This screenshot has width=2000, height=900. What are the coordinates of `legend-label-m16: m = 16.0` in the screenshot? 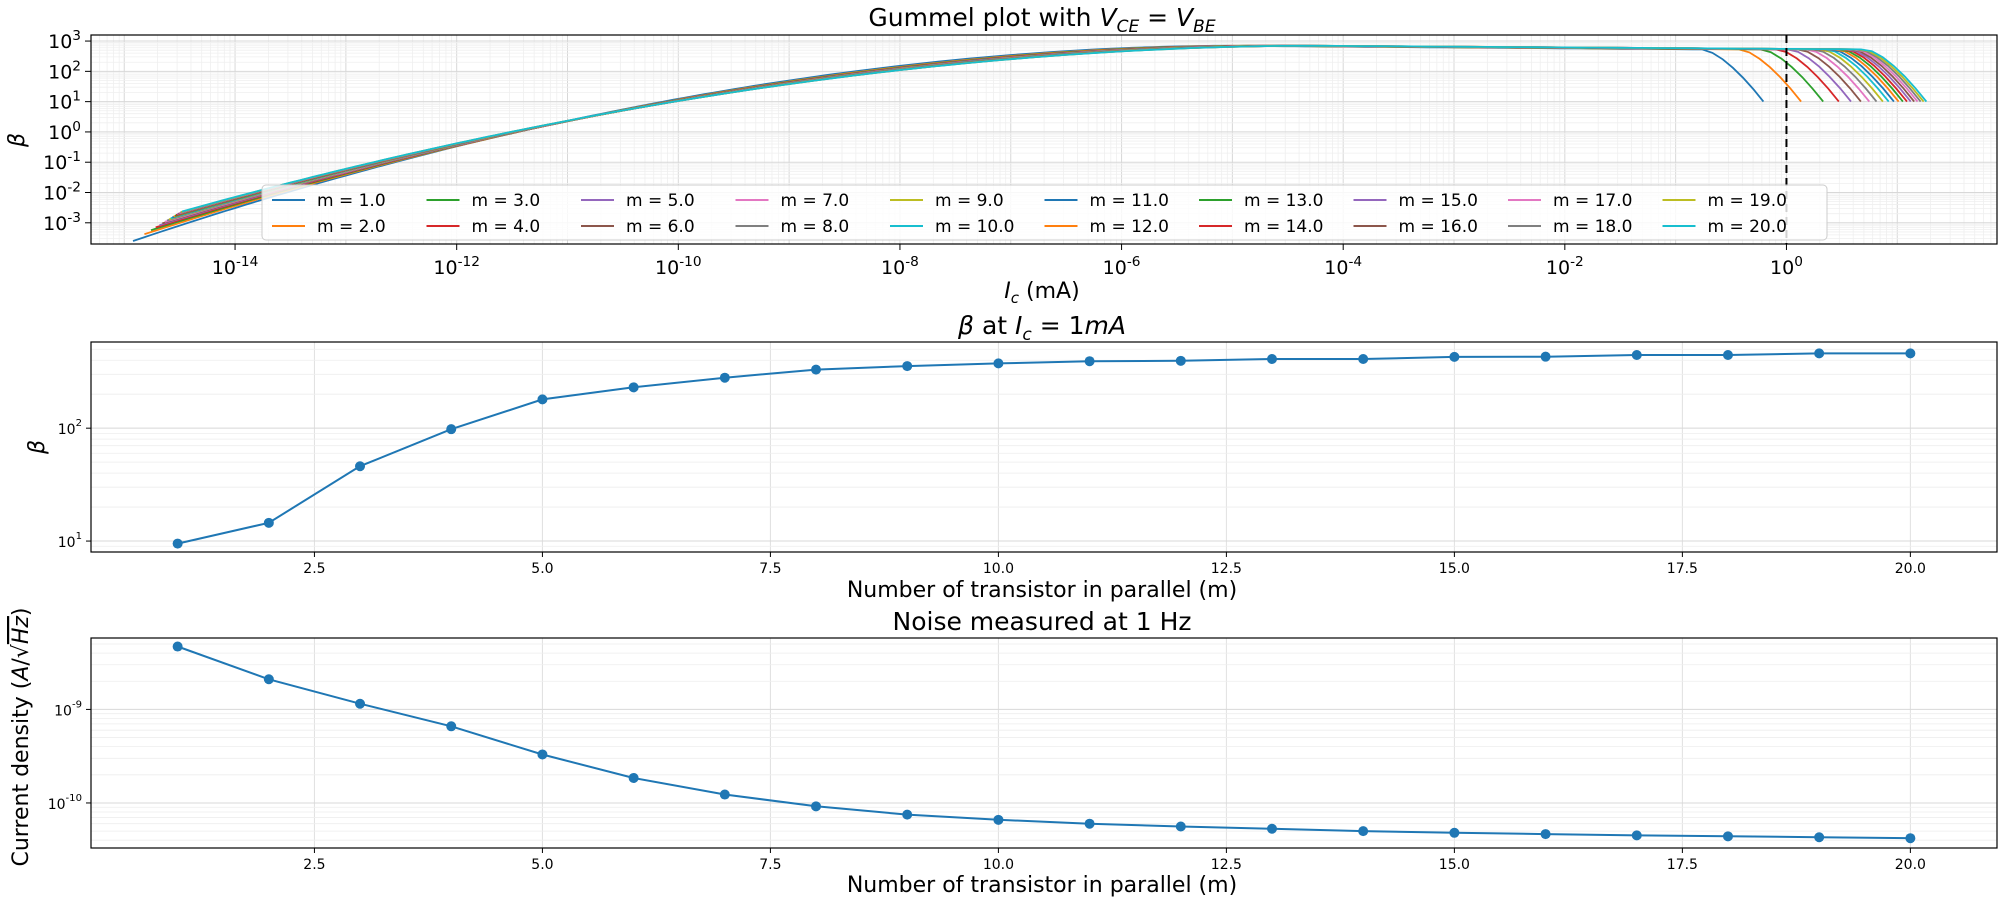 It's located at (1438, 227).